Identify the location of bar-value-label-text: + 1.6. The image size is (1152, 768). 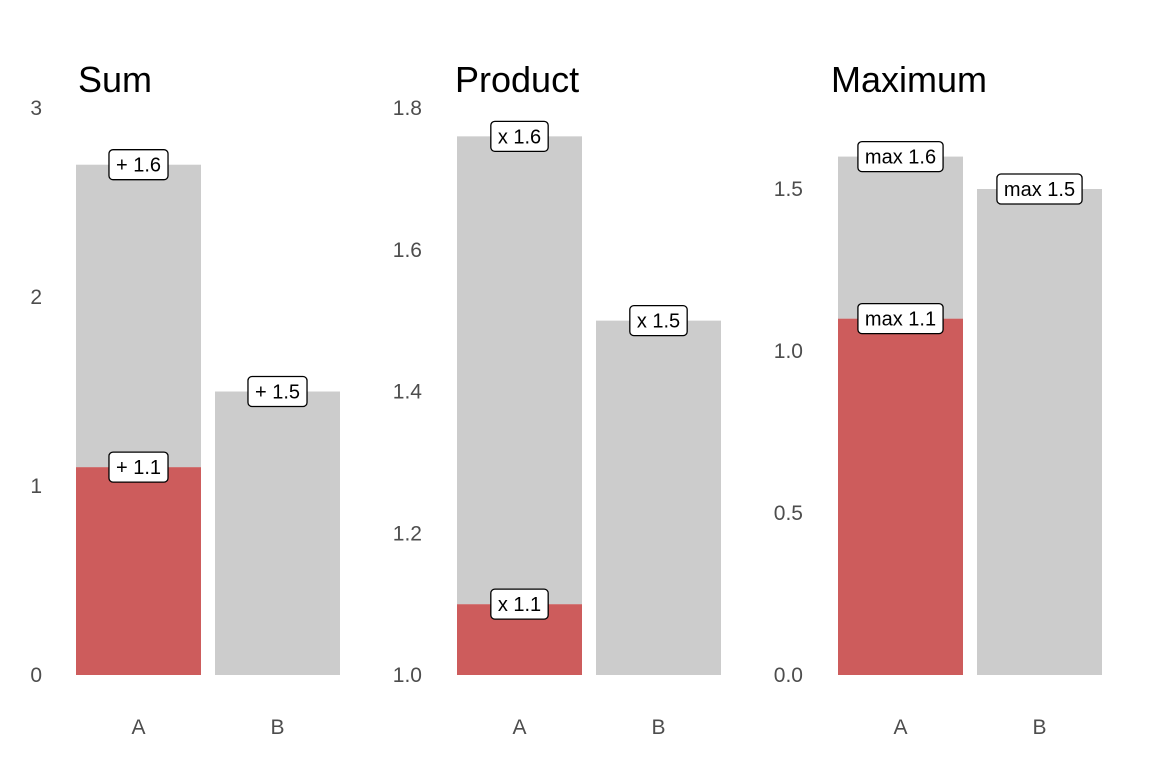
(138, 166).